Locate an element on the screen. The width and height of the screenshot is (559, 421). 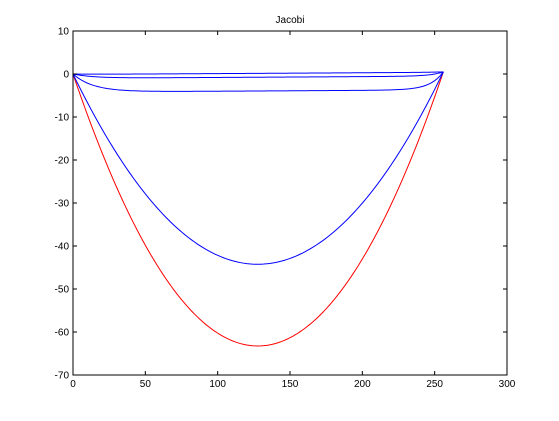
x-tick-label: 150 is located at coordinates (290, 384).